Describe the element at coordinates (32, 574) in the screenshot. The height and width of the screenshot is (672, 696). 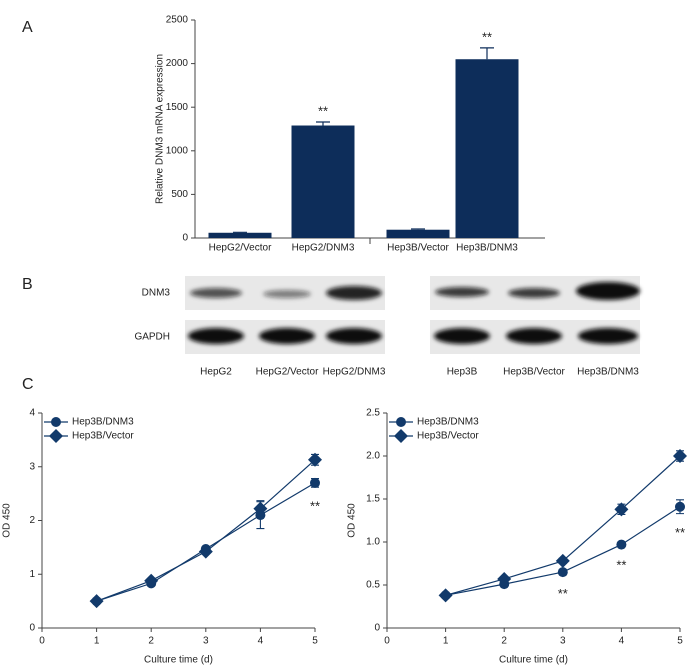
I see `y-tick-label: 1` at that location.